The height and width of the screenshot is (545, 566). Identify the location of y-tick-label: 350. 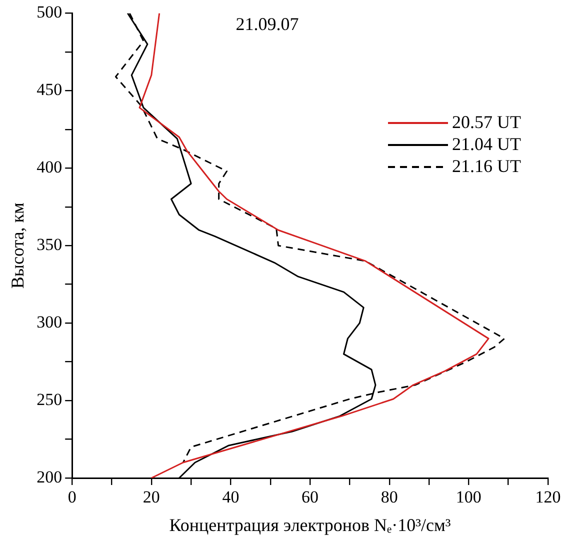
(49, 244).